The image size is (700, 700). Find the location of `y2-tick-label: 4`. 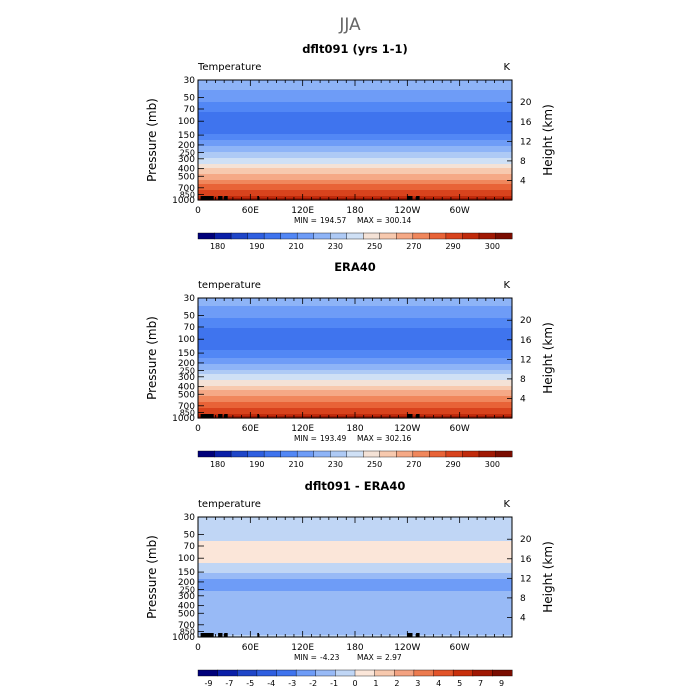

y2-tick-label: 4 is located at coordinates (523, 618).